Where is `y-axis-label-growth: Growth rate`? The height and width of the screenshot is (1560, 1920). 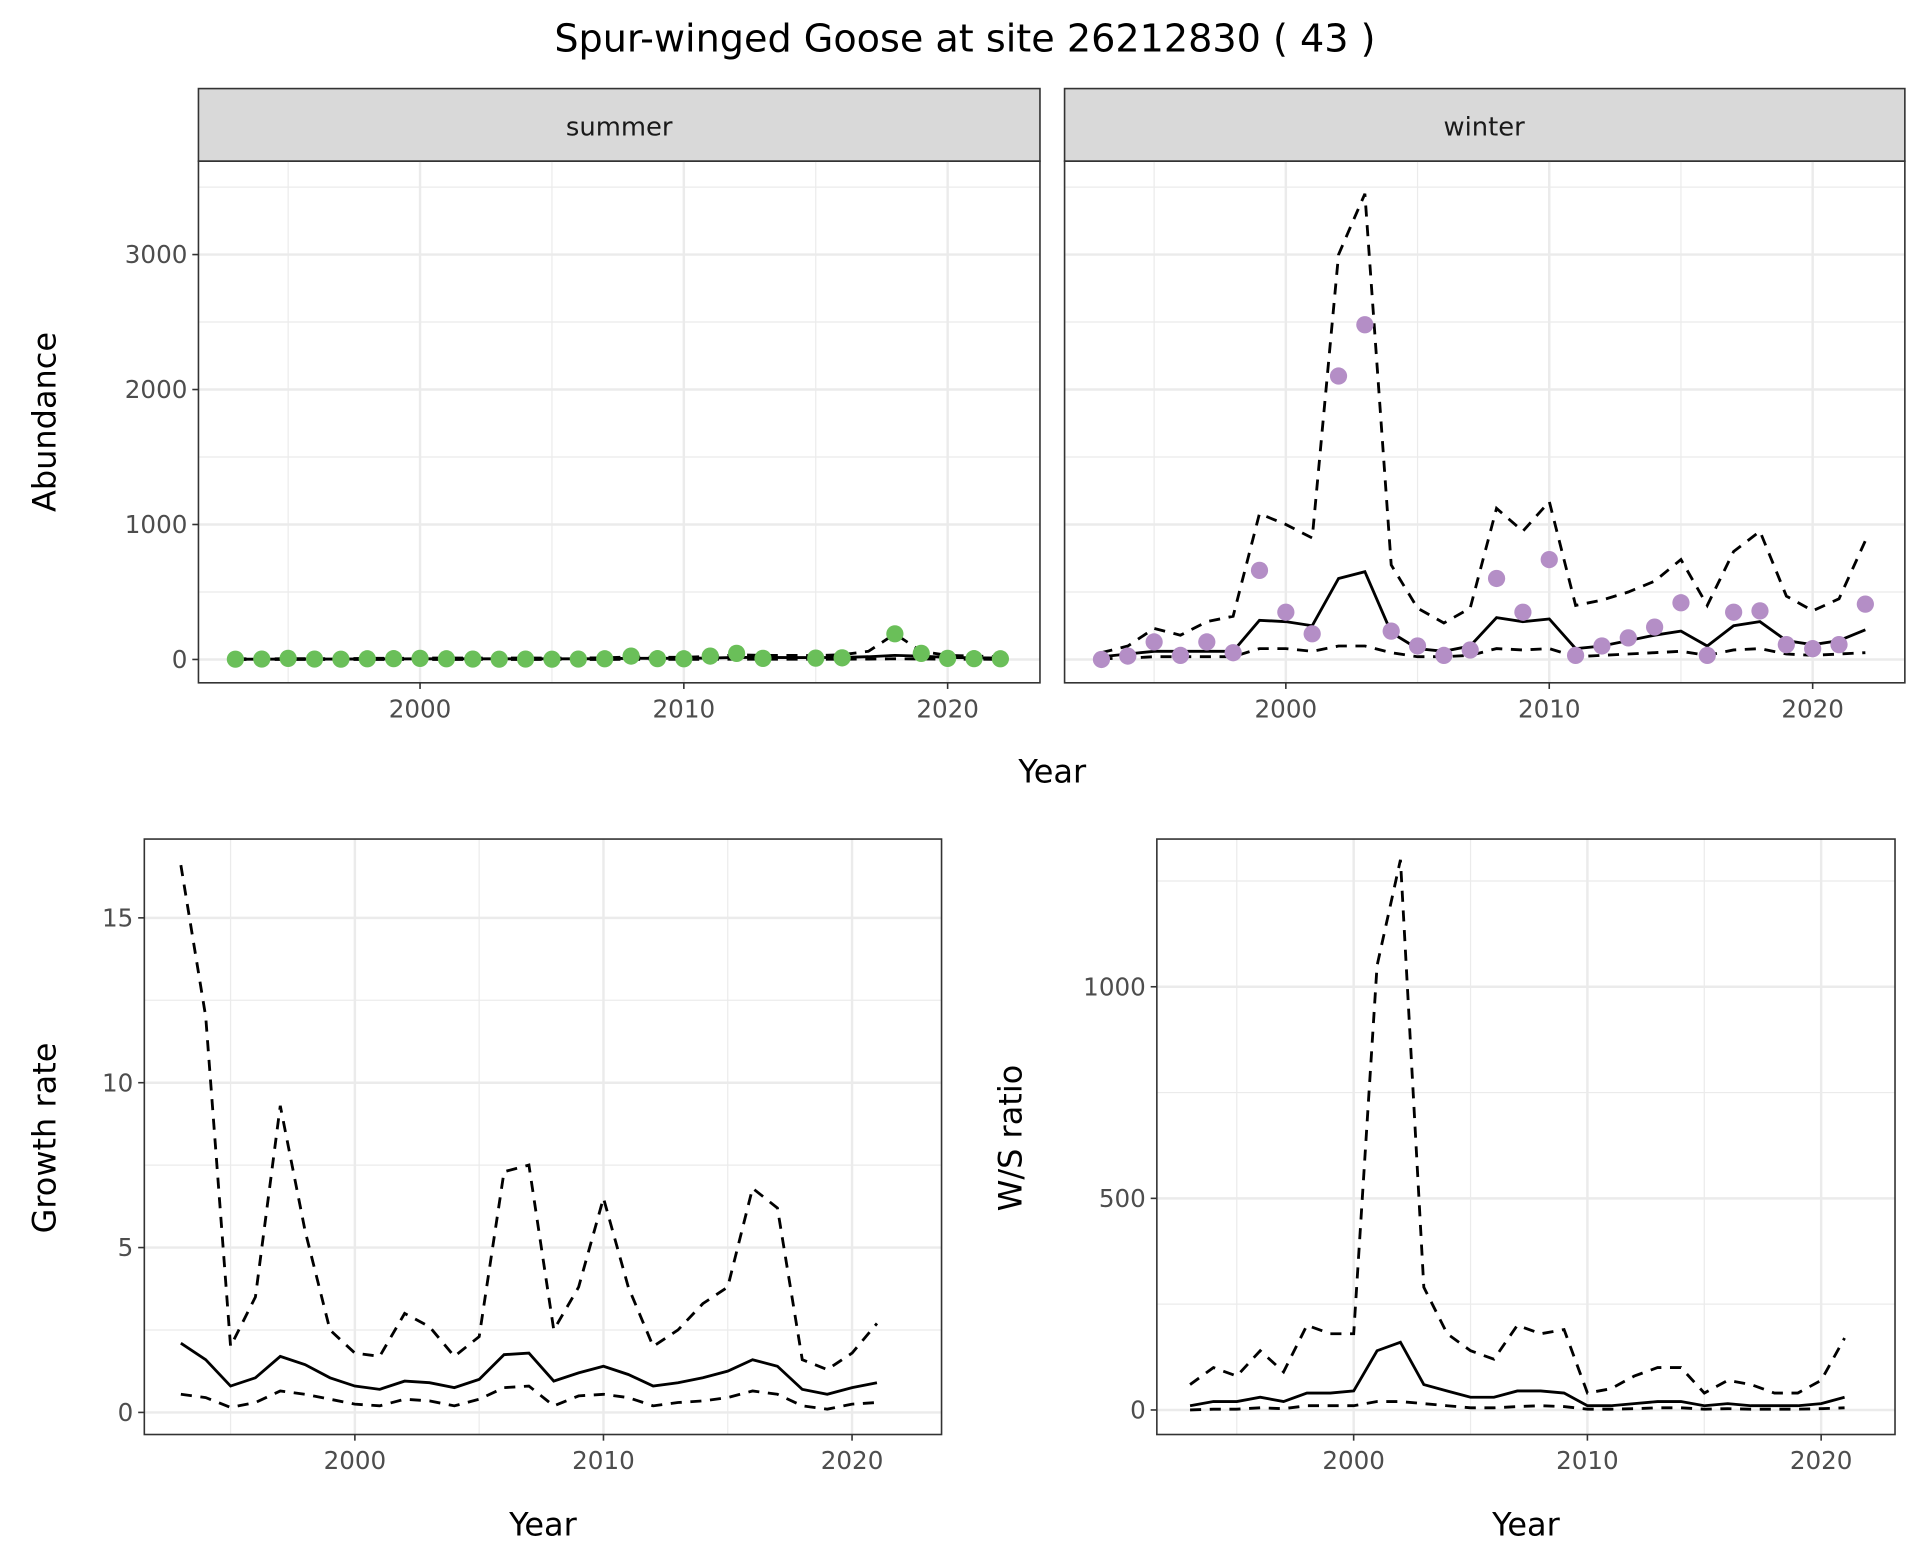 y-axis-label-growth: Growth rate is located at coordinates (45, 1138).